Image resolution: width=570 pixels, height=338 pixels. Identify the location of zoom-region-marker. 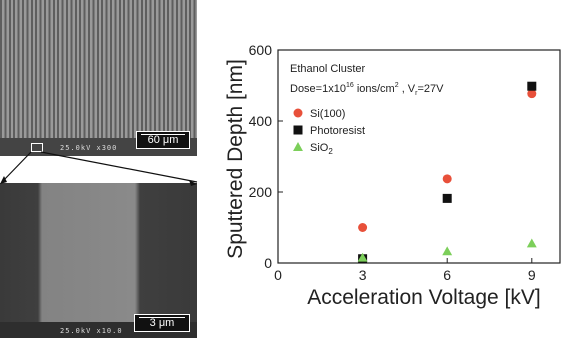
(37, 147).